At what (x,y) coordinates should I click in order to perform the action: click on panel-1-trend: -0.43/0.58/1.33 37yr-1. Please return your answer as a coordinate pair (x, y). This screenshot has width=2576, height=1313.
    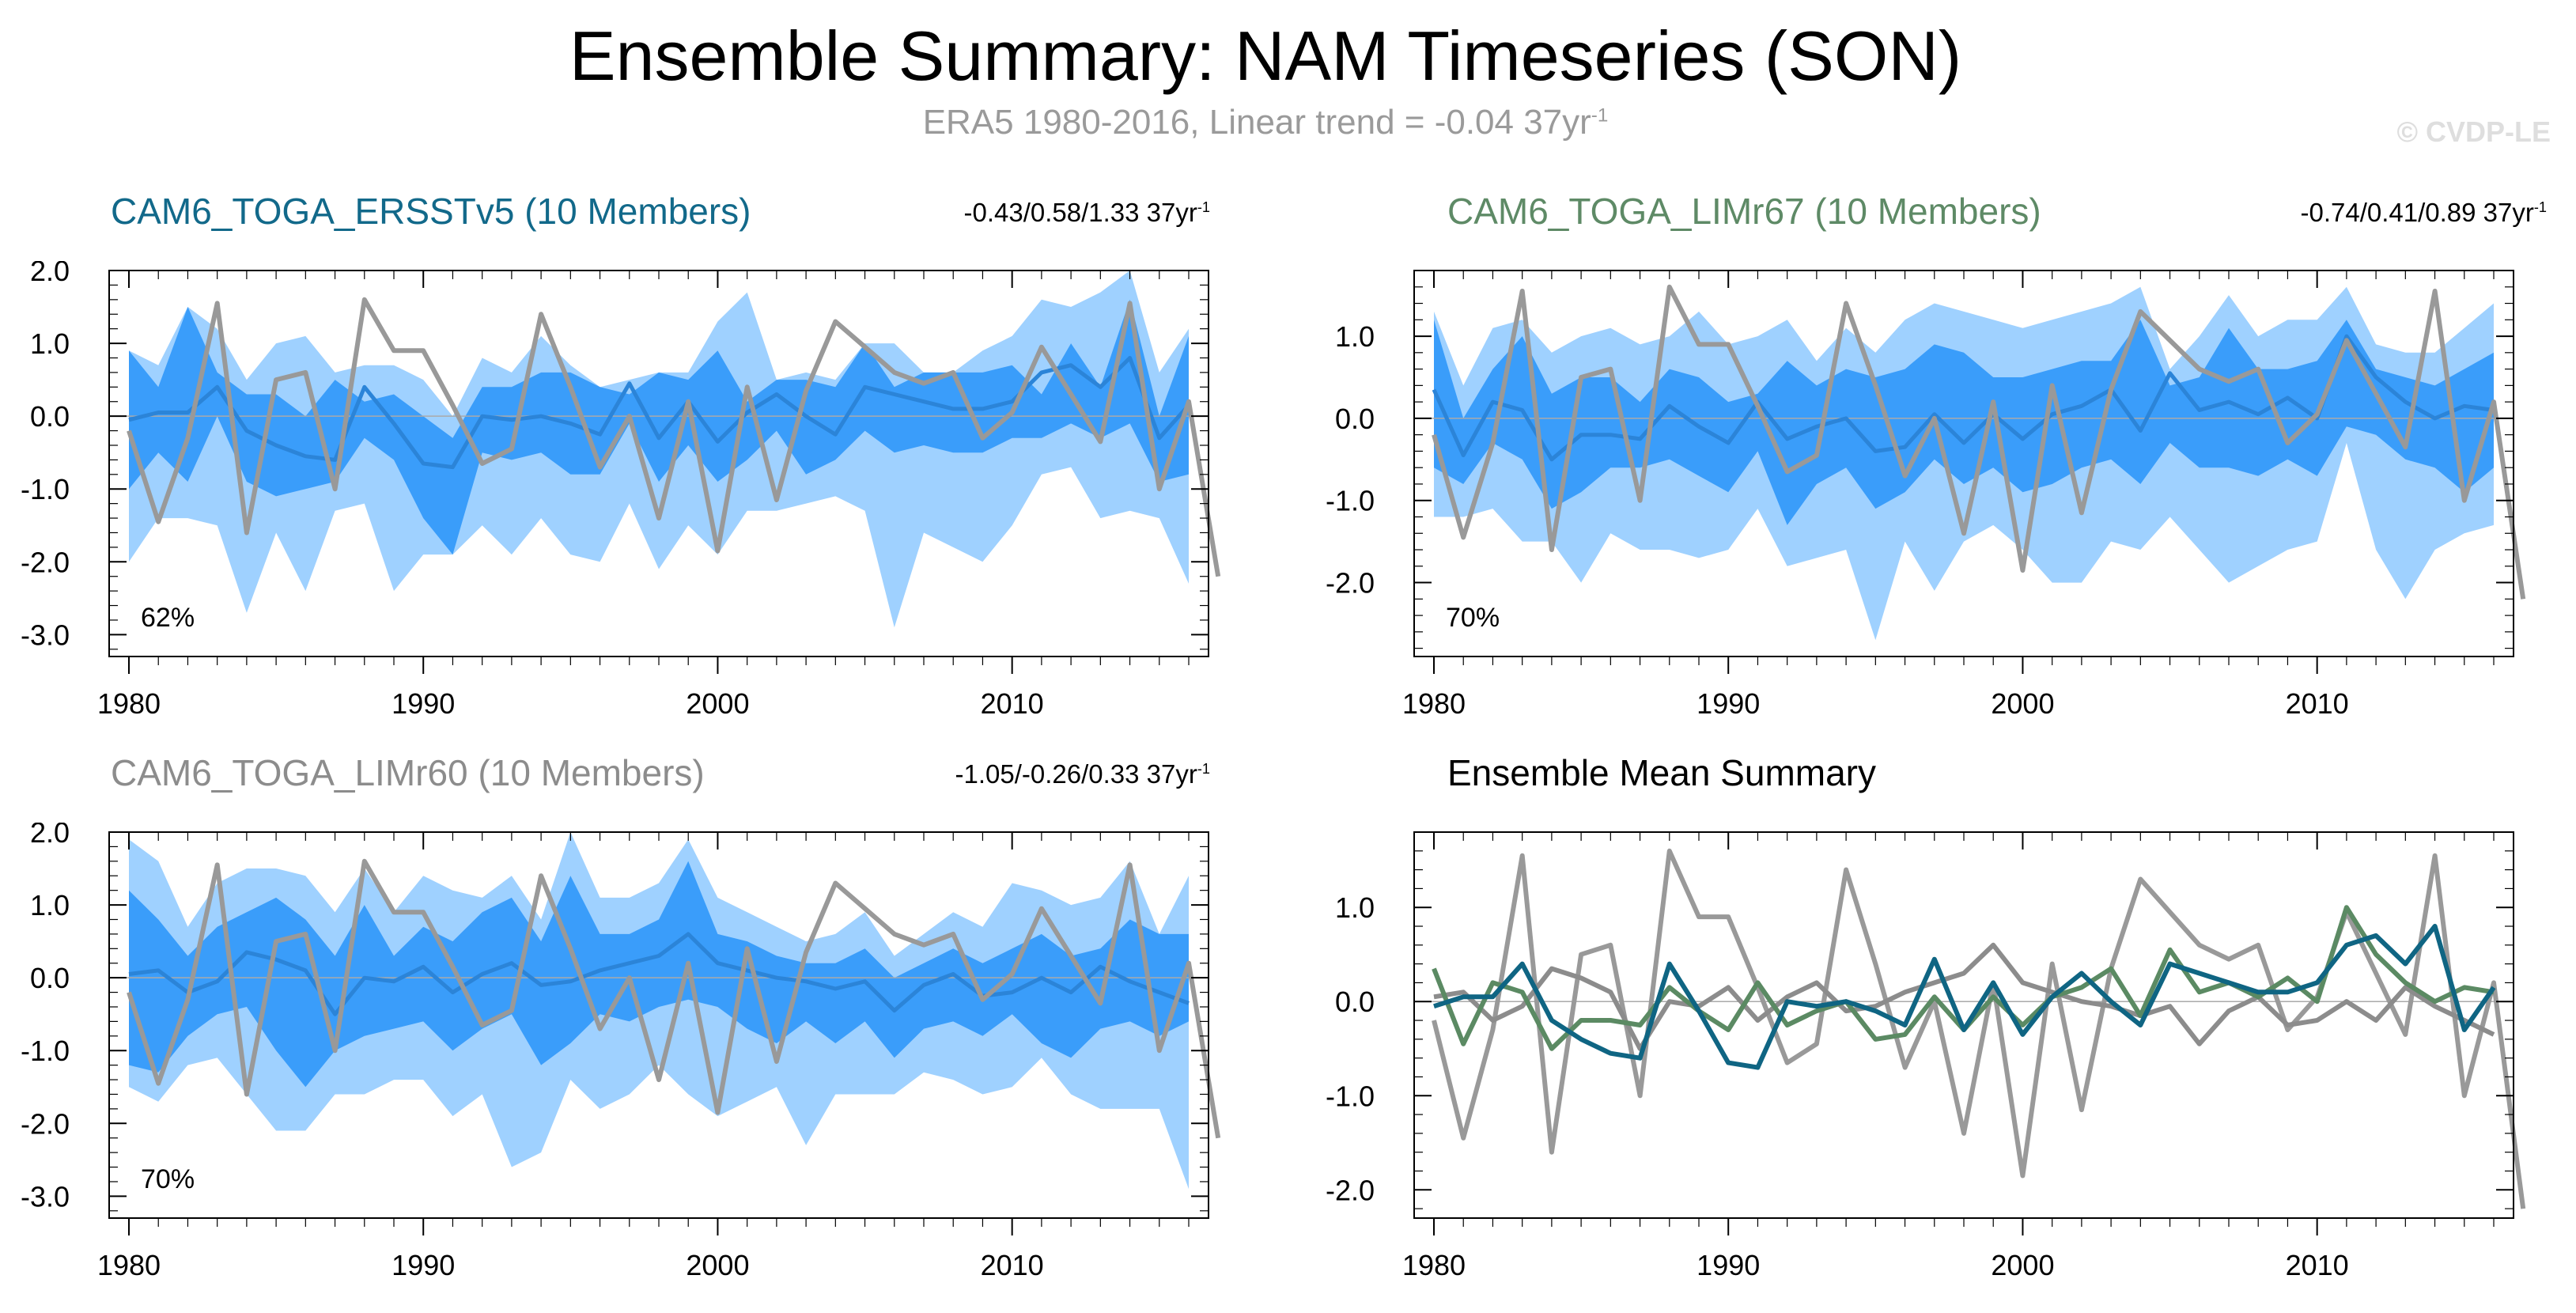
    Looking at the image, I should click on (1032, 213).